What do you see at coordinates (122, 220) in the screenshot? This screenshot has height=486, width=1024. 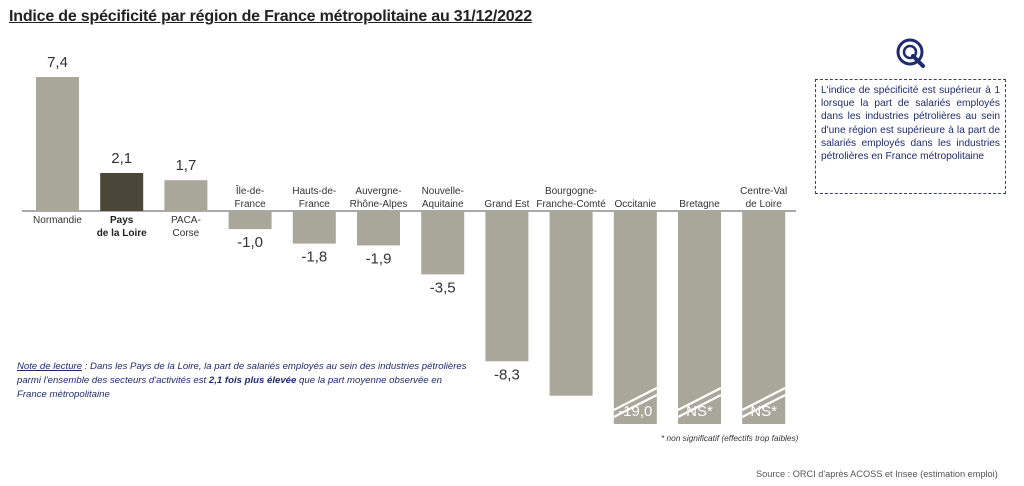 I see `category-label: Pays` at bounding box center [122, 220].